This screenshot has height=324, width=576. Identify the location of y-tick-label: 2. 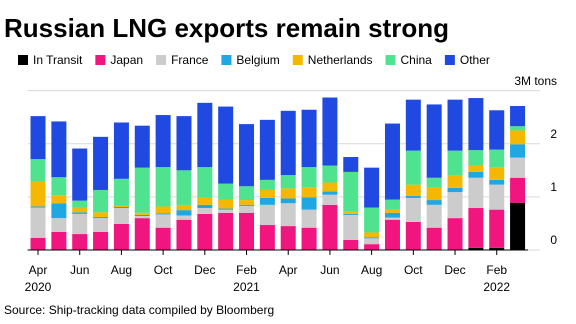
(553, 134).